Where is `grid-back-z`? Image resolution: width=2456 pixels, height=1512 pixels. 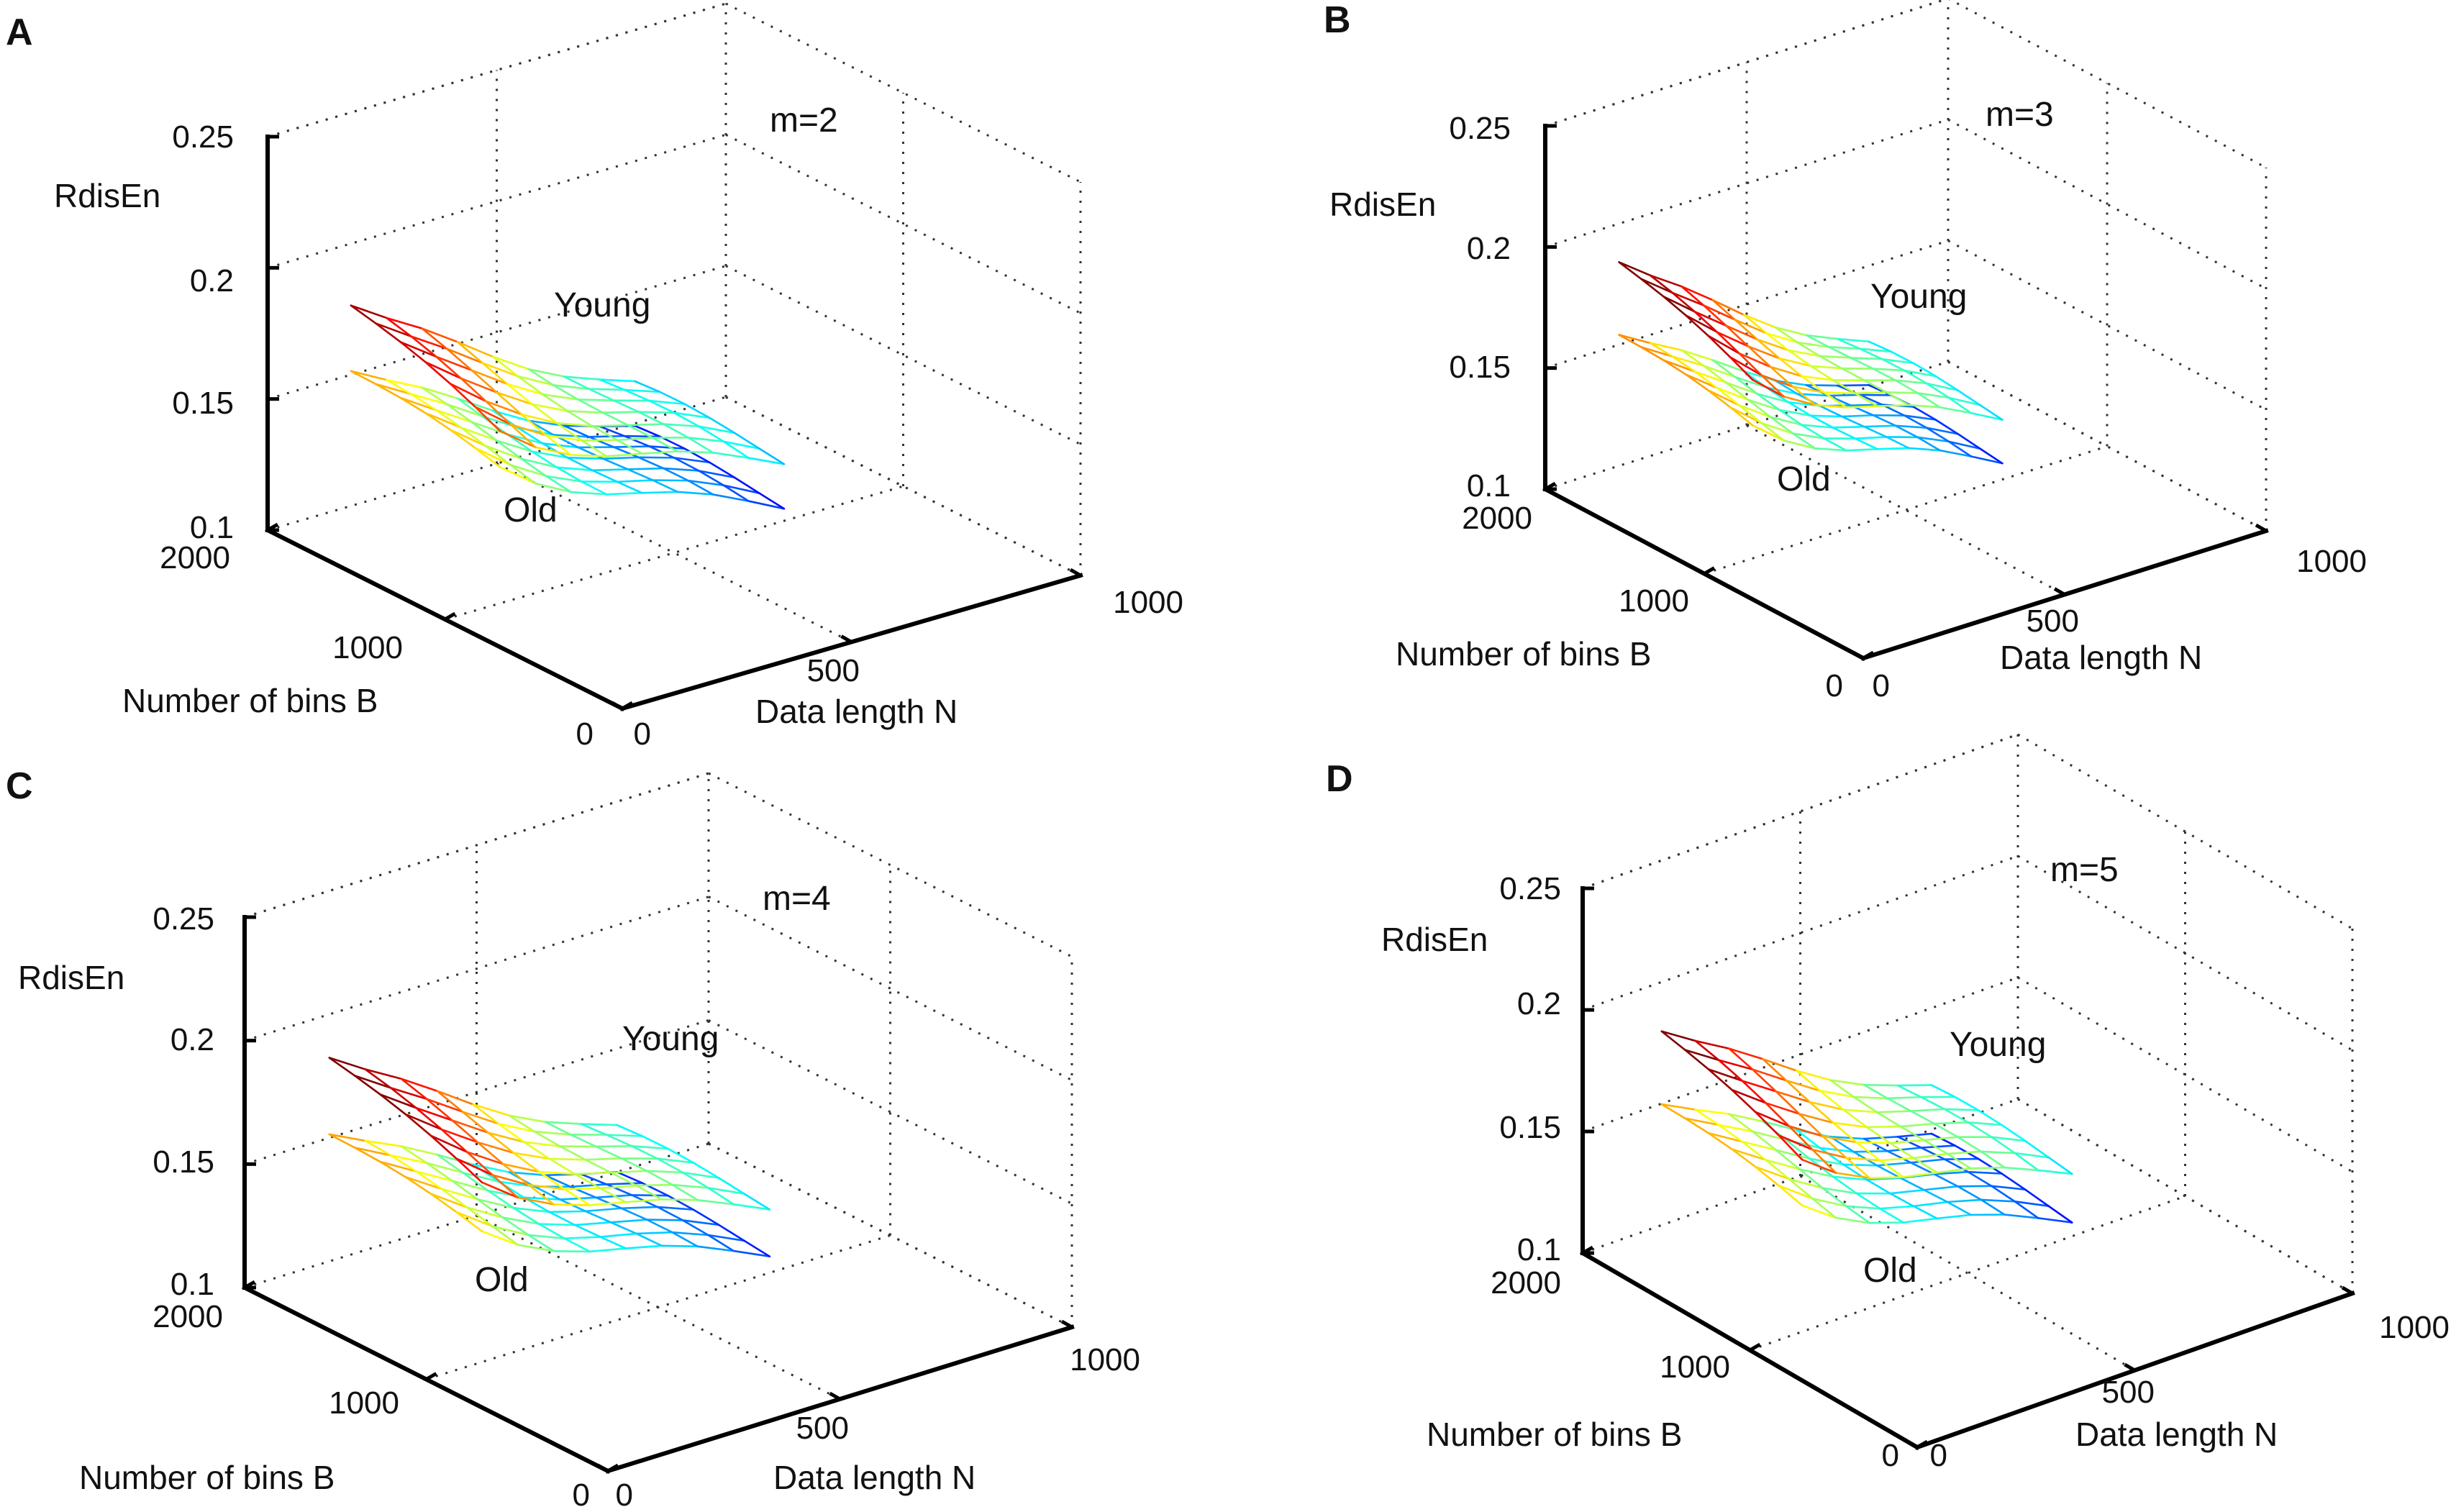
grid-back-z is located at coordinates (1801, 1054).